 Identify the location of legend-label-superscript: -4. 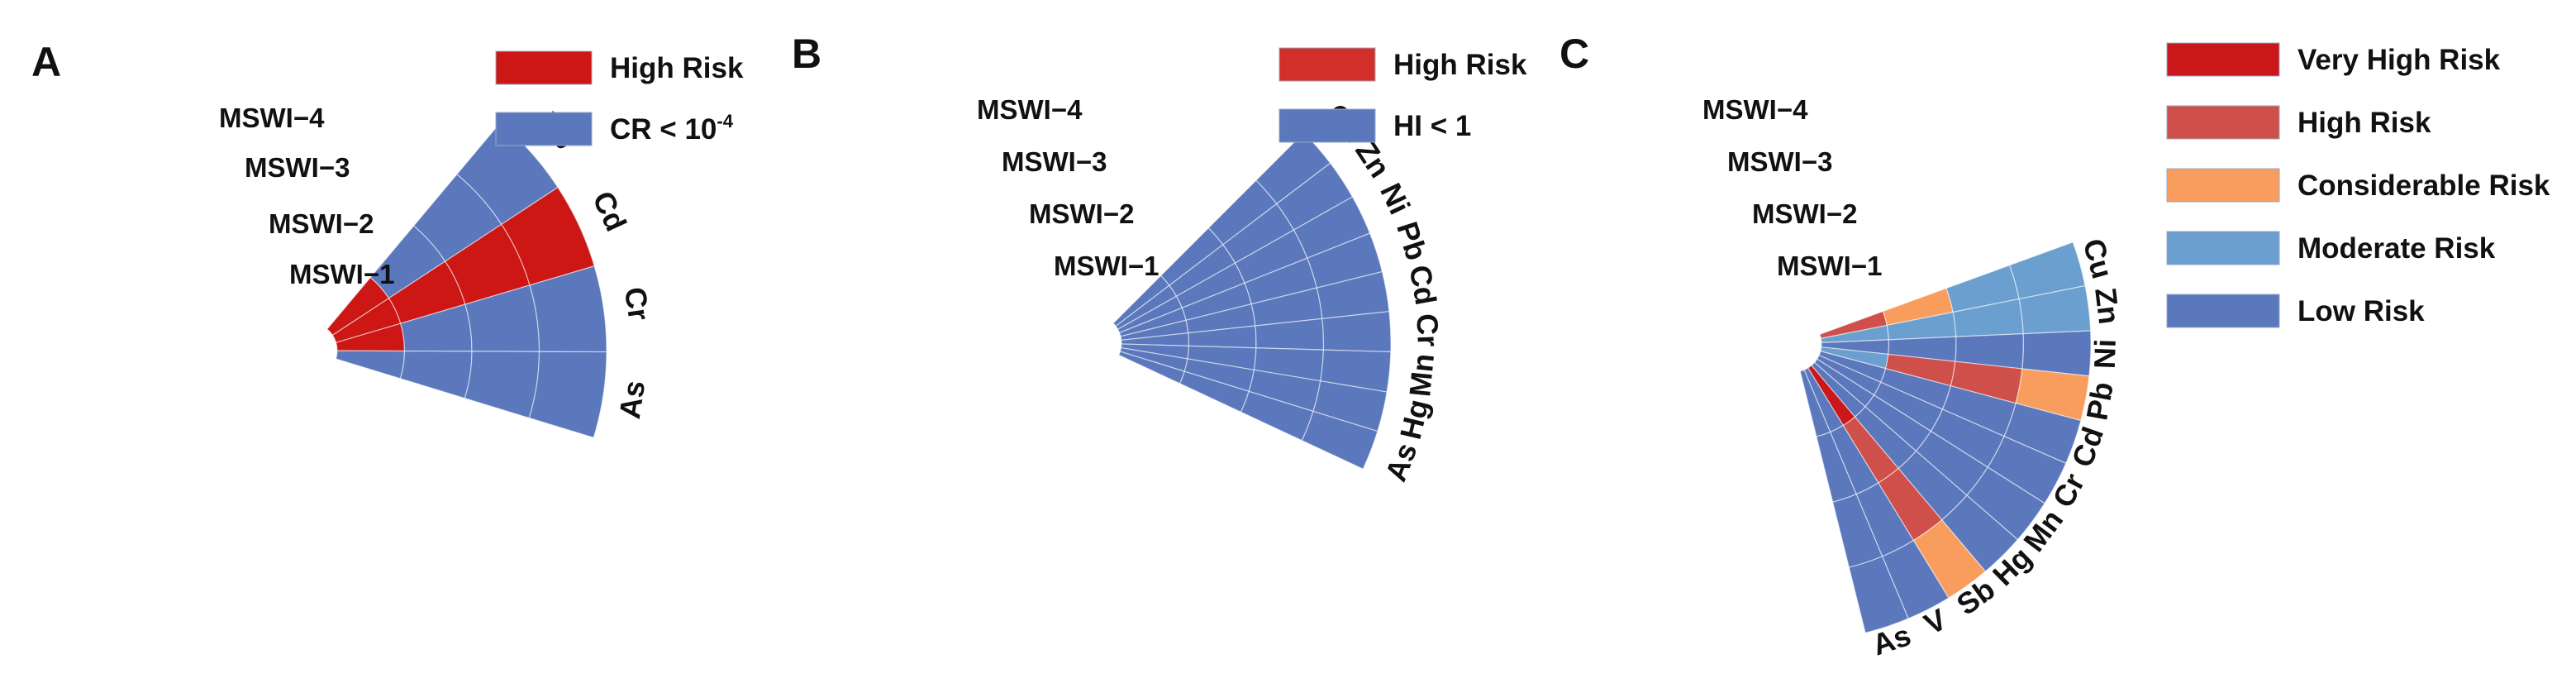
(725, 121).